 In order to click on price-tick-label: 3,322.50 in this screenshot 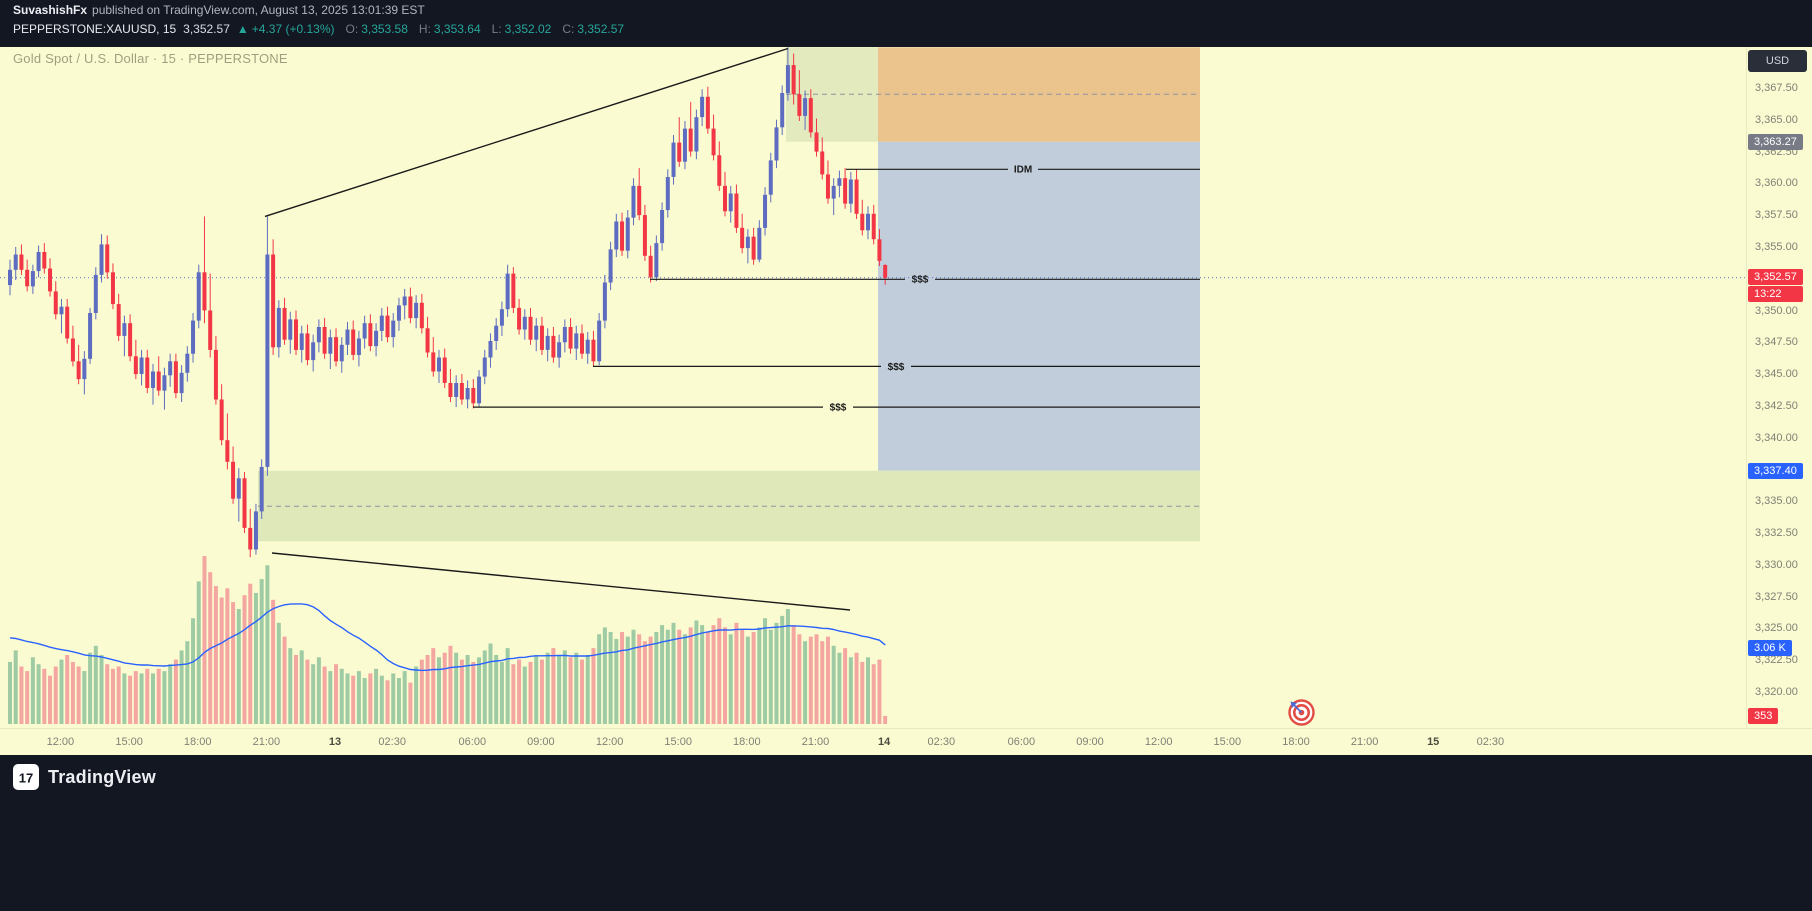, I will do `click(1776, 660)`.